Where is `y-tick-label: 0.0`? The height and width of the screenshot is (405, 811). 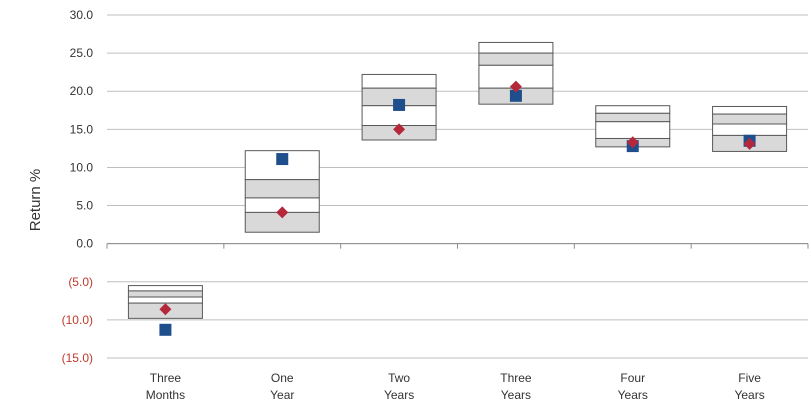
y-tick-label: 0.0 is located at coordinates (84, 244).